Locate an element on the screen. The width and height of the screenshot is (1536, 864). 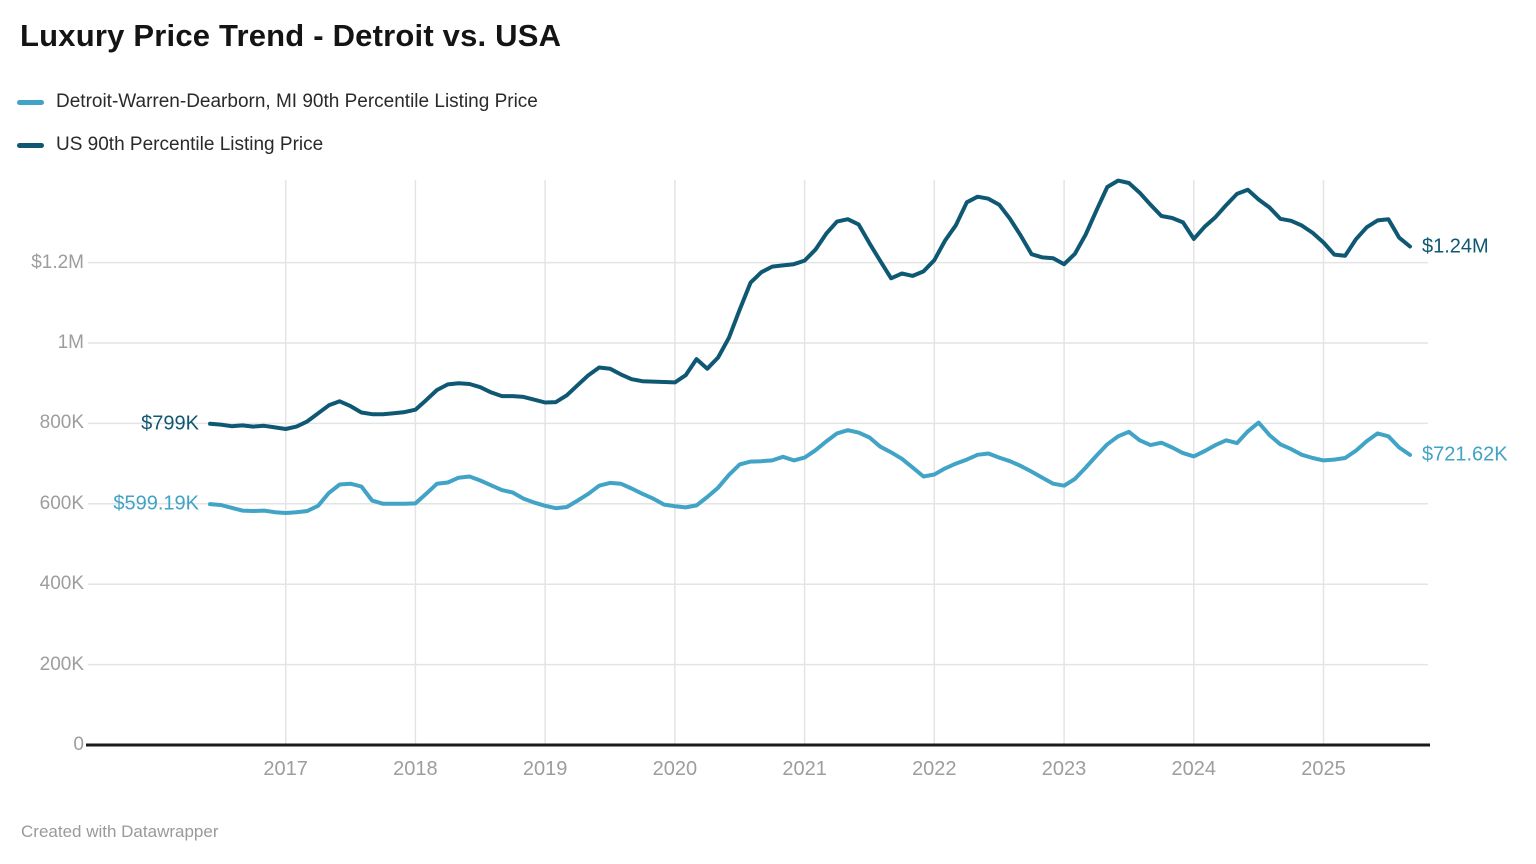
y-tick-label: 400K is located at coordinates (61, 584).